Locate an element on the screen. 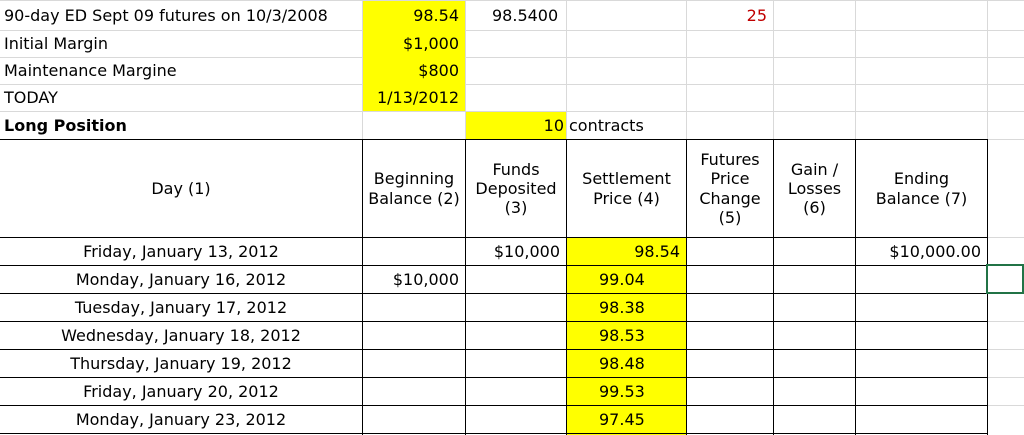 This screenshot has height=435, width=1024. futures-price-precise-cell: 98.5400 is located at coordinates (525, 15).